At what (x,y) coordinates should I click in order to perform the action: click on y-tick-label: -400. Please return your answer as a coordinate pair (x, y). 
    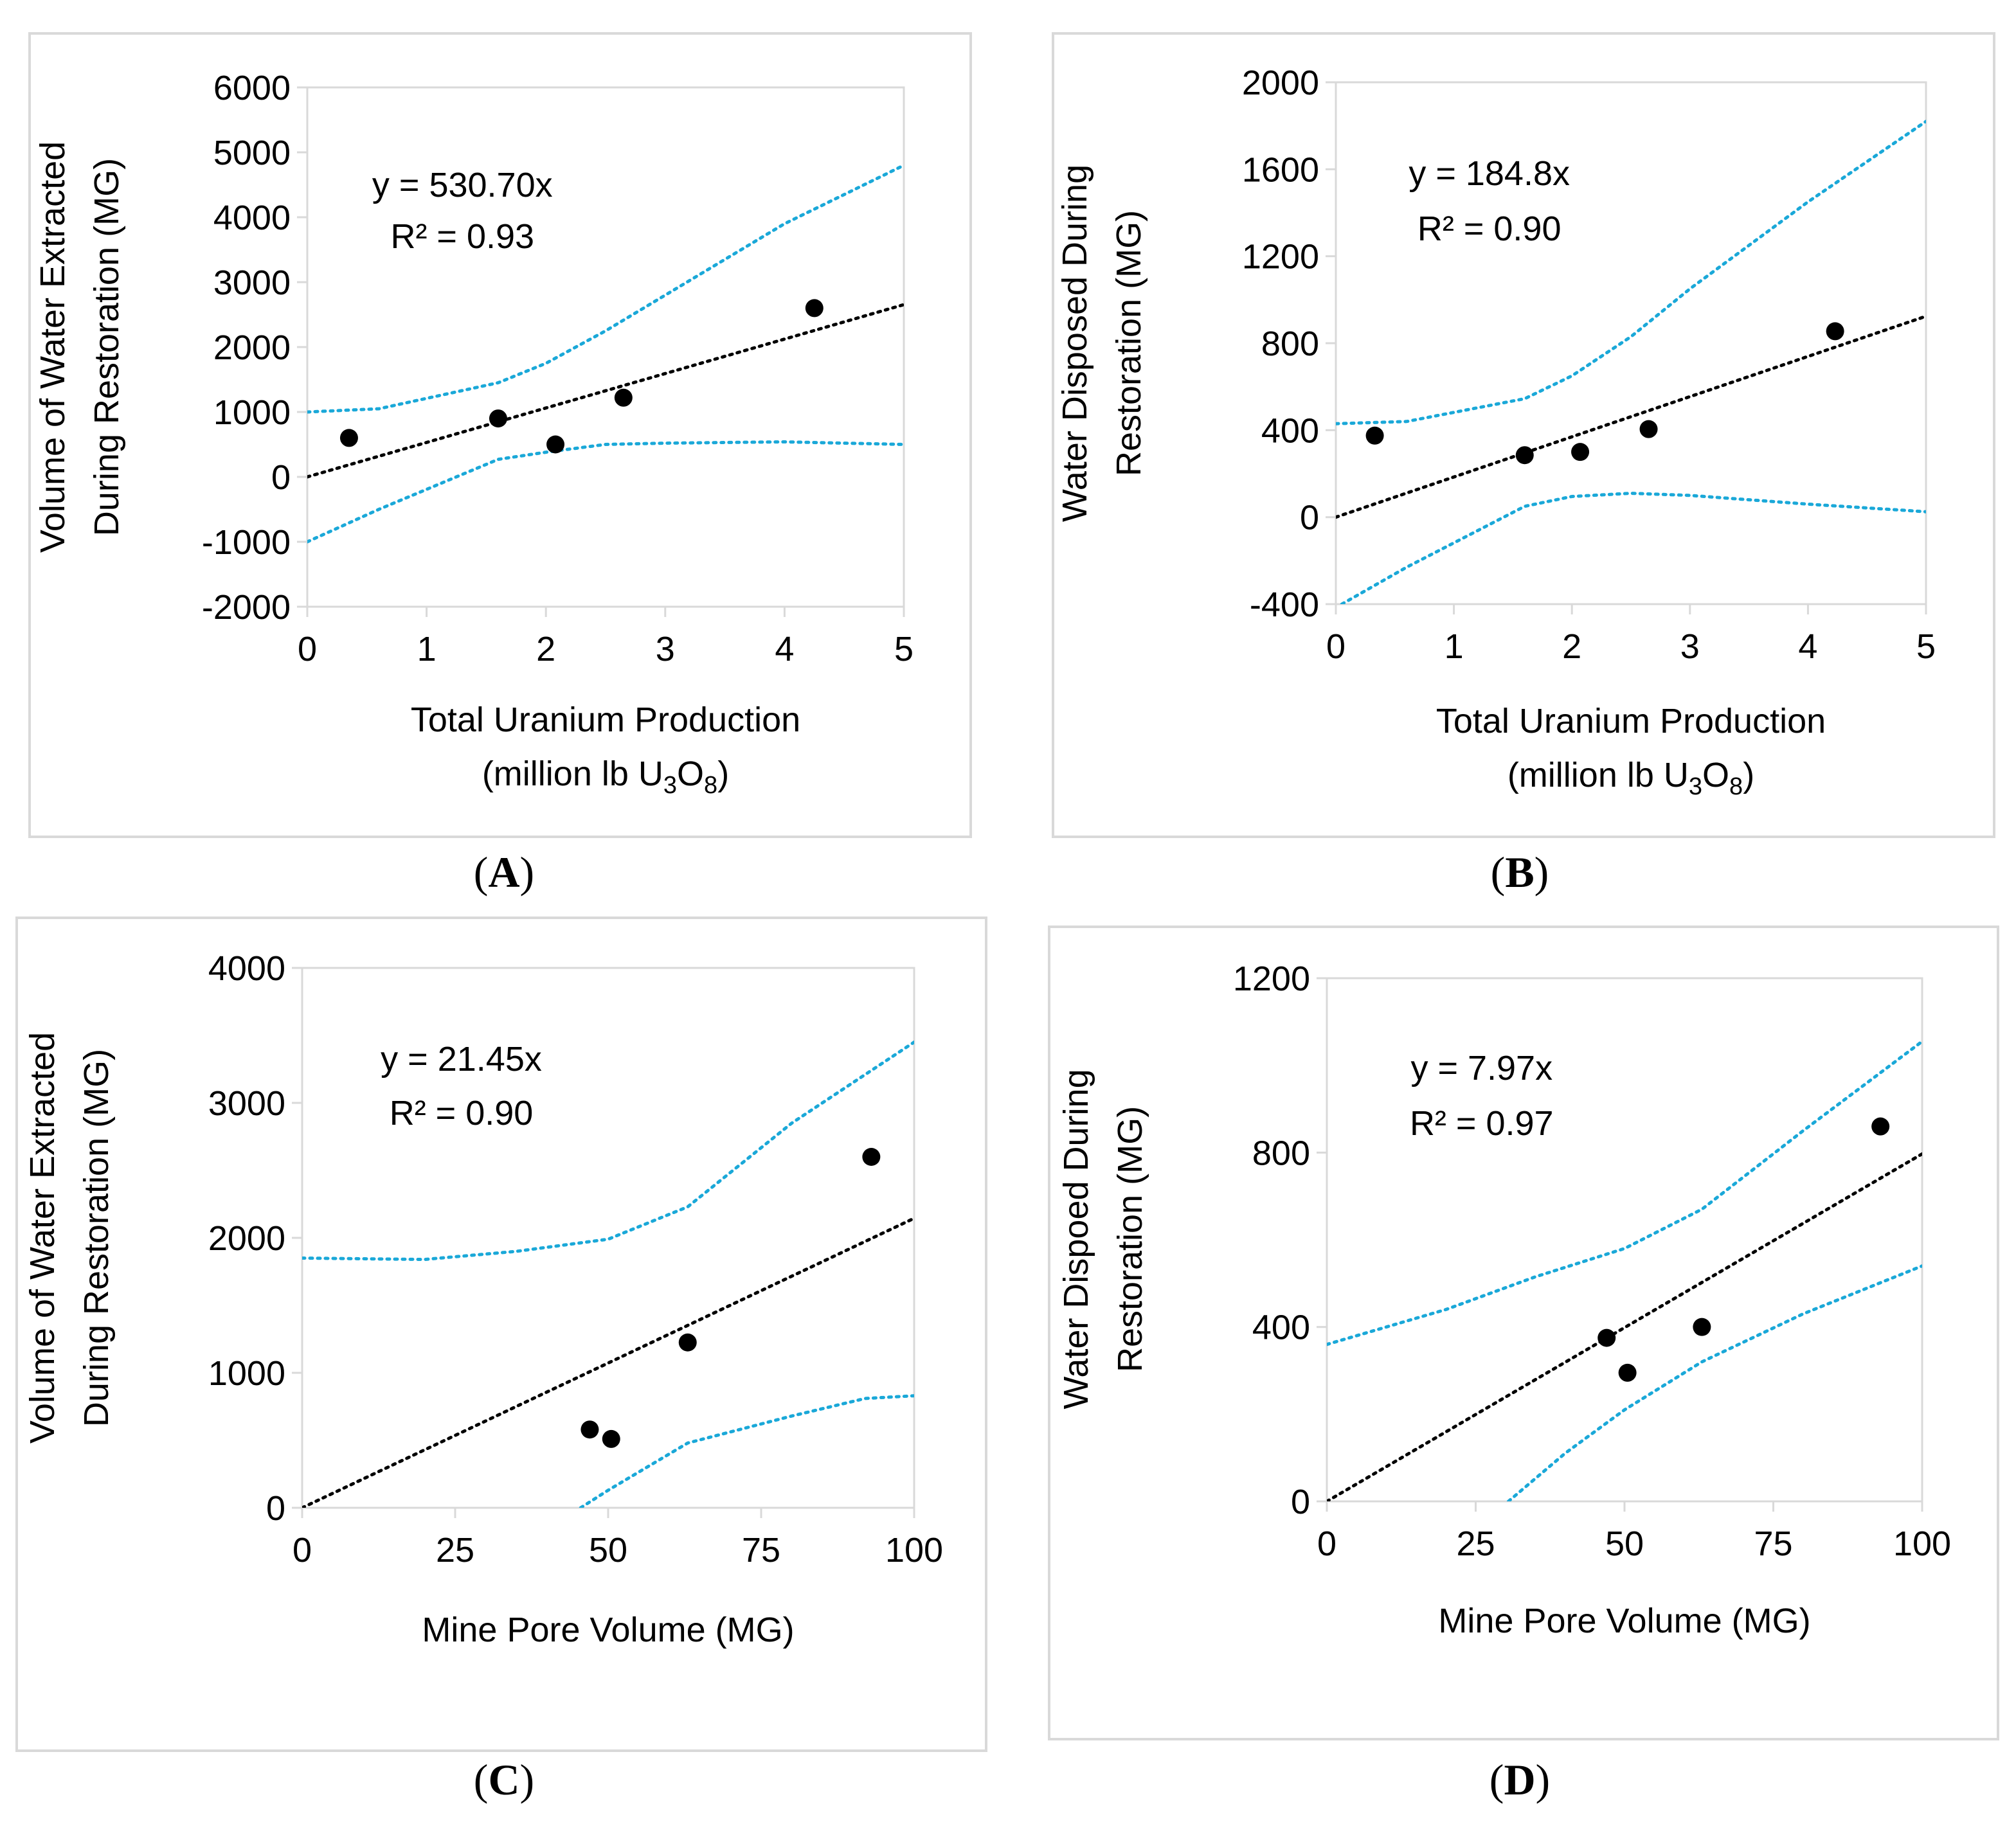
    Looking at the image, I should click on (1284, 605).